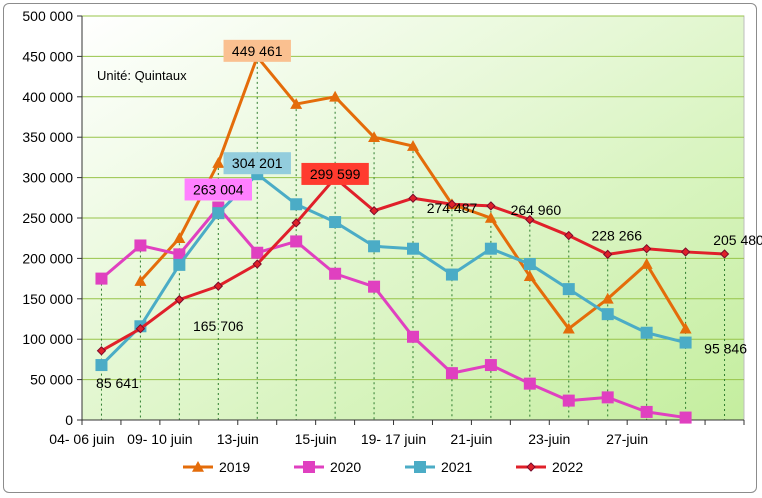 The image size is (762, 498). Describe the element at coordinates (51, 380) in the screenshot. I see `y-tick-label: 50 000` at that location.